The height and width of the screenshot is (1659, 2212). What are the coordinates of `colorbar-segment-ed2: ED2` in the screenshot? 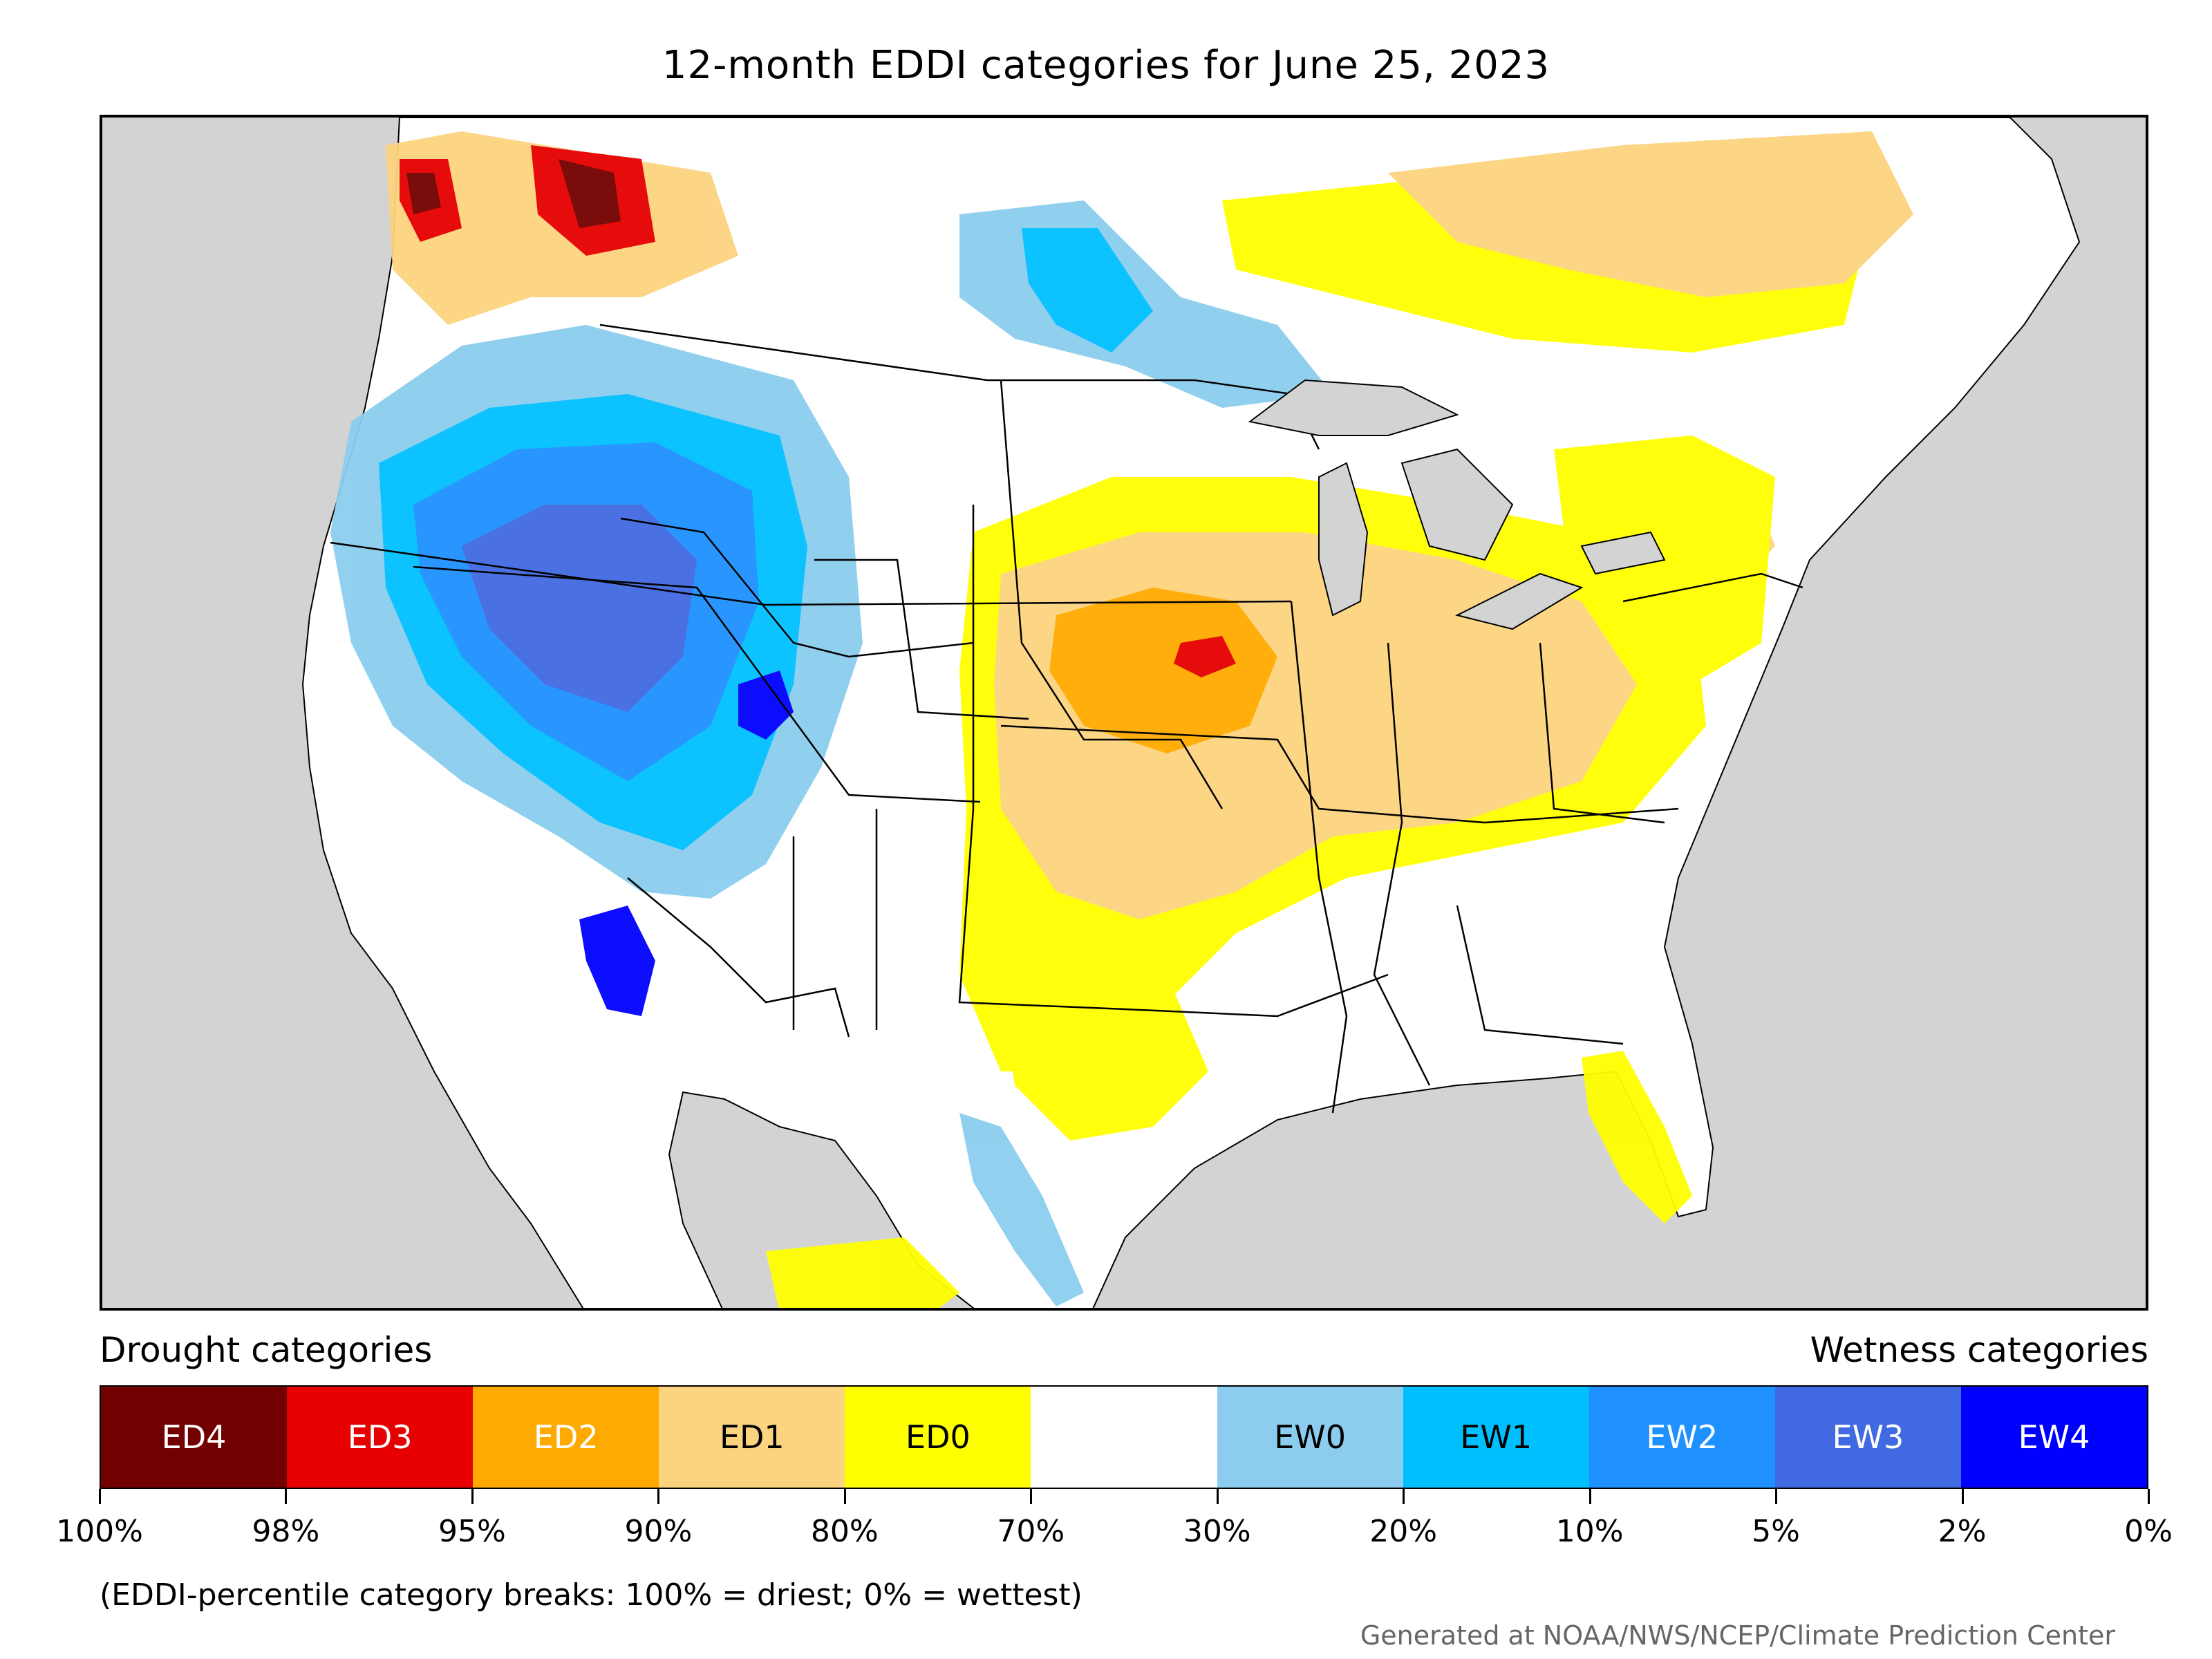 It's located at (566, 1437).